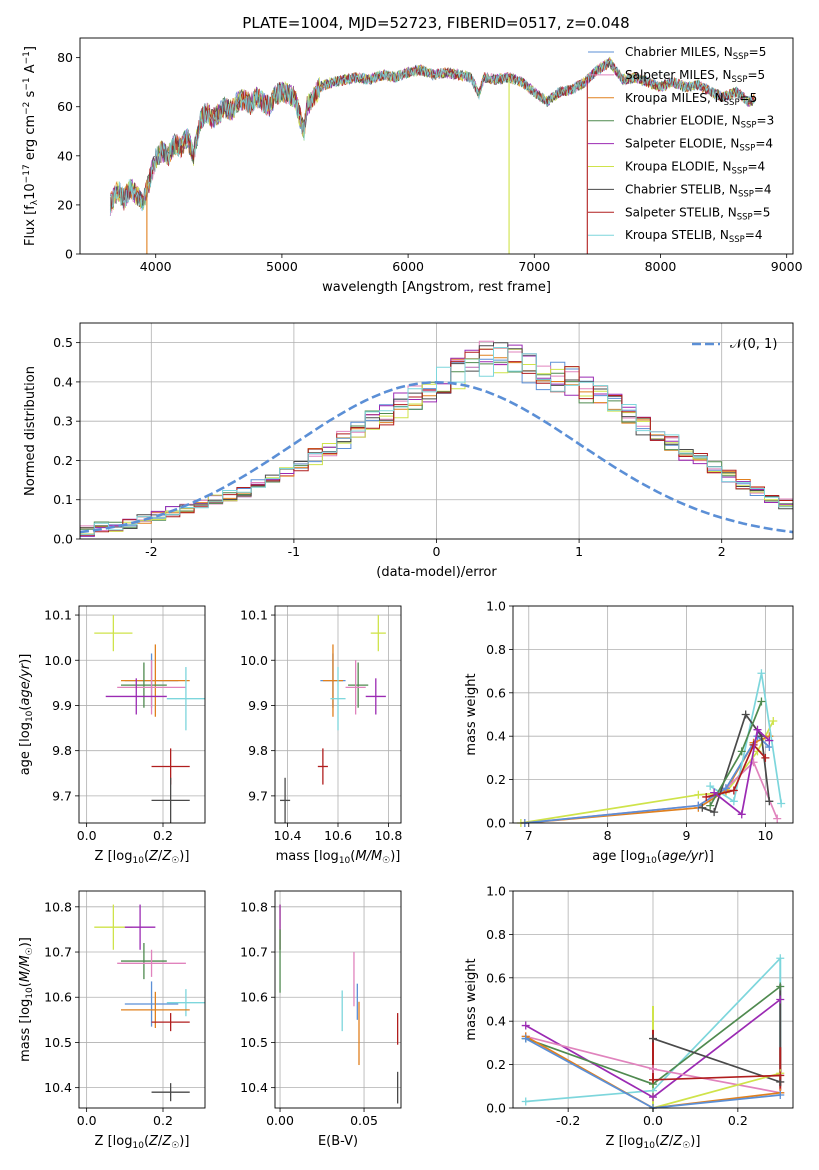 The width and height of the screenshot is (819, 1170). What do you see at coordinates (62, 750) in the screenshot?
I see `y-tick-label: 9.8` at bounding box center [62, 750].